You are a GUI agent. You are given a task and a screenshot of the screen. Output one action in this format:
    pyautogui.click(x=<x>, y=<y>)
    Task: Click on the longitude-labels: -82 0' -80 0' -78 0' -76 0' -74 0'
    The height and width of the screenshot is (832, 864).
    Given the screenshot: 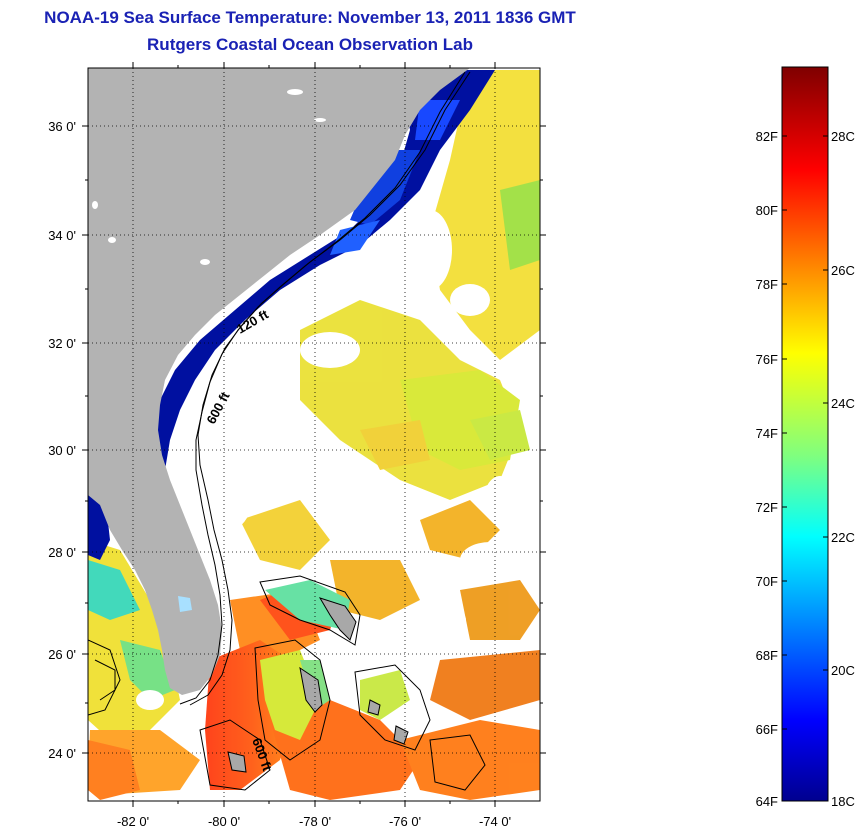 What is the action you would take?
    pyautogui.click(x=314, y=821)
    